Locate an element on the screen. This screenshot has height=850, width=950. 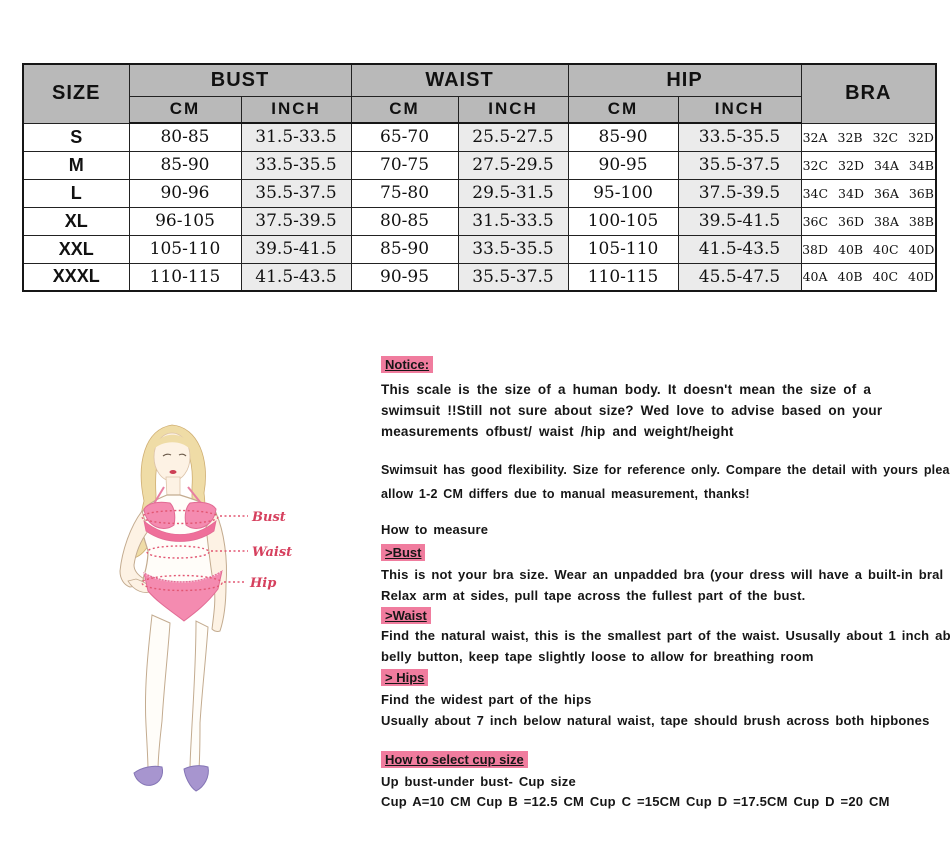
bust-inch: 39.5-41.5 is located at coordinates (296, 249).